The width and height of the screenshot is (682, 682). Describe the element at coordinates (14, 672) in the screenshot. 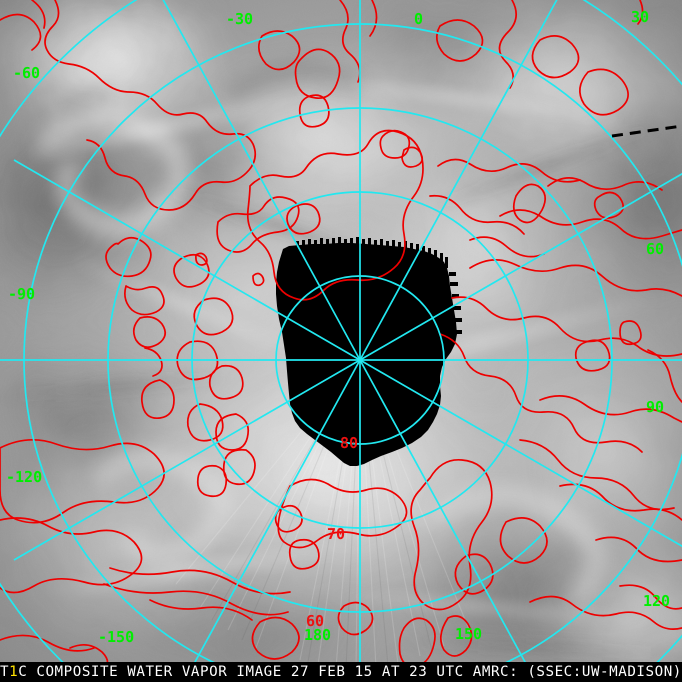

I see `caption-highlight-char: 1` at that location.